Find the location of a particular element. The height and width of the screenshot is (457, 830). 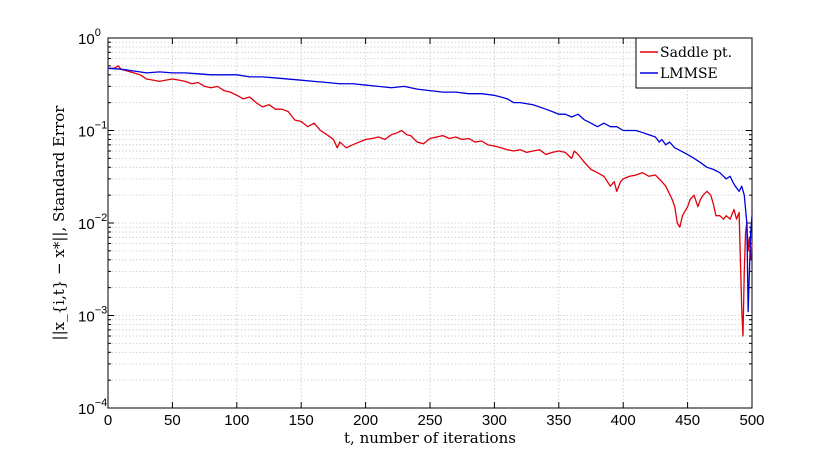

y-tick-label: 10⁻² is located at coordinates (92, 222).